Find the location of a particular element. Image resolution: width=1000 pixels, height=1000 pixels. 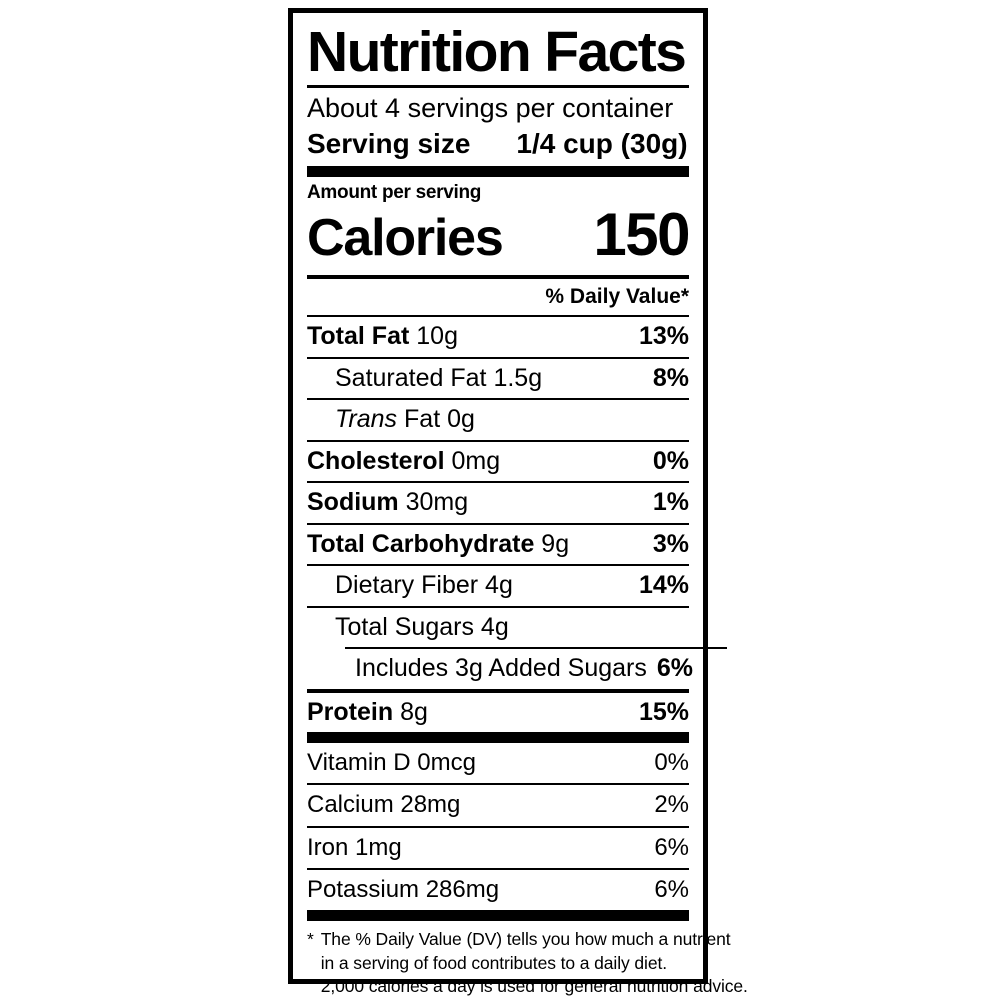

calories-label: Calories is located at coordinates (405, 238).